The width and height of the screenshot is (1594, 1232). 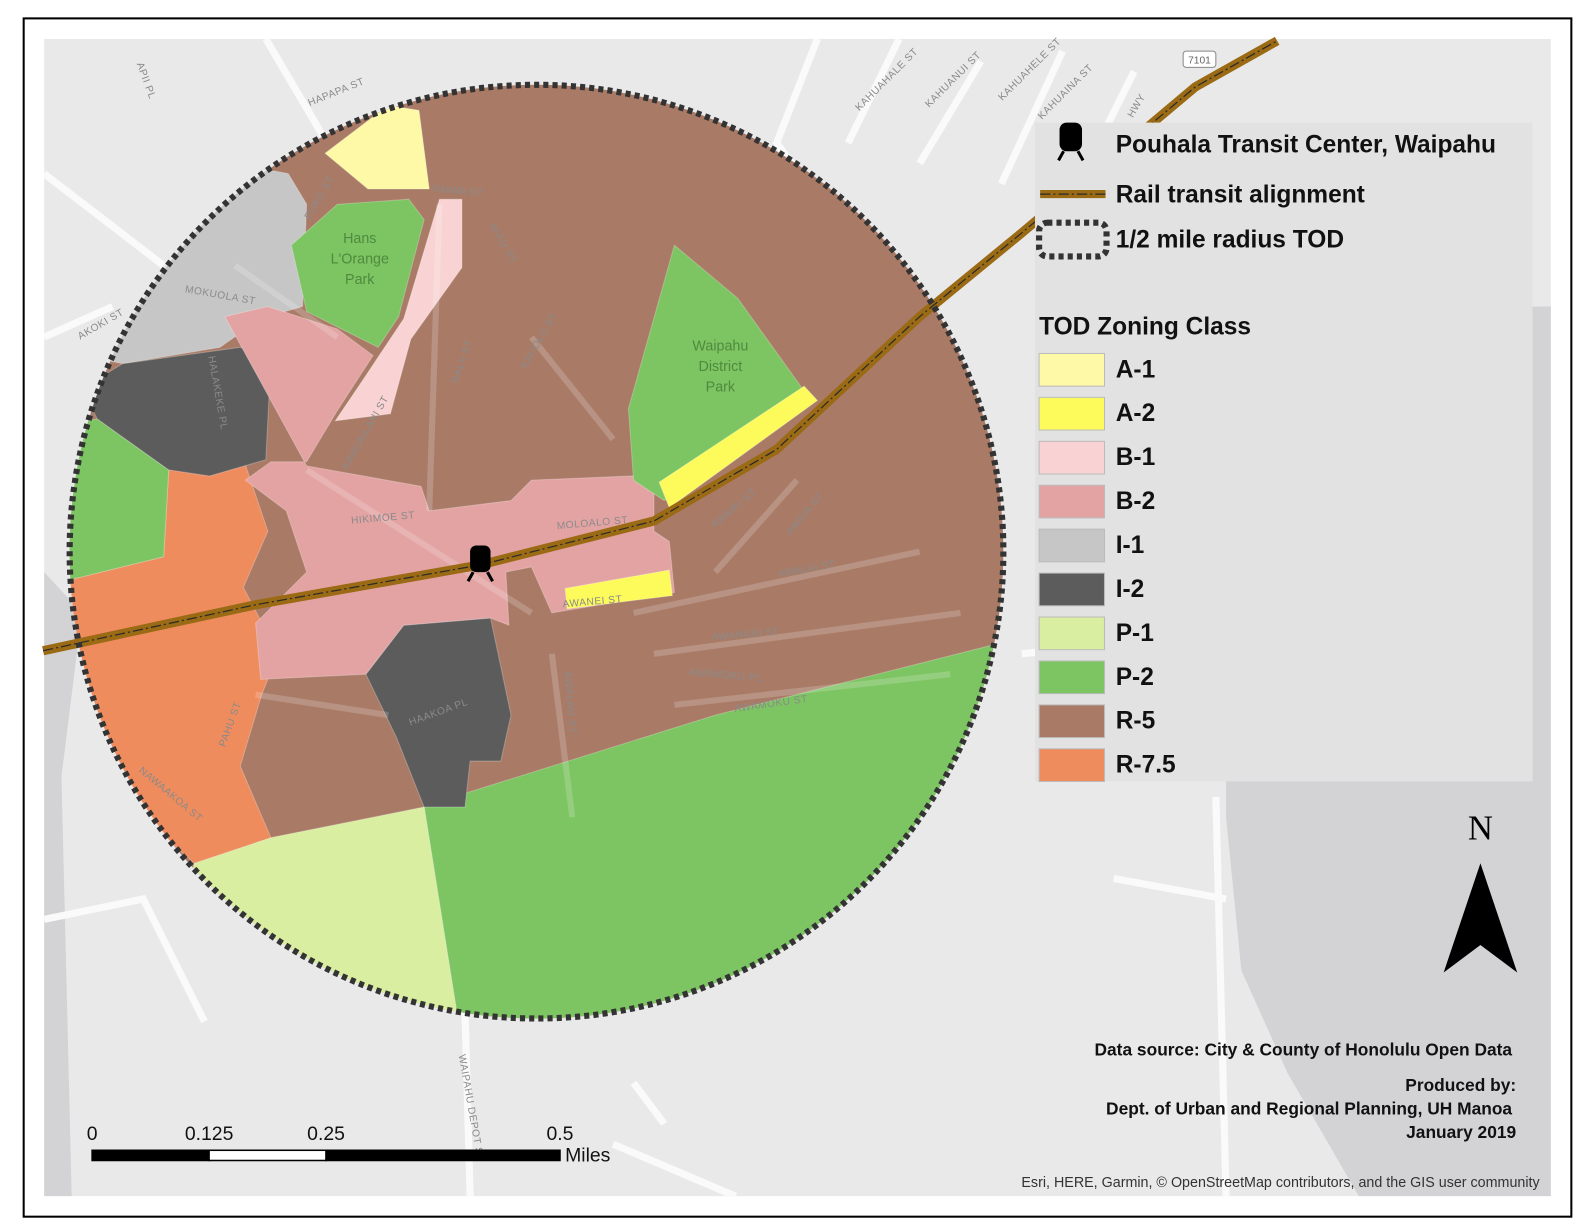 I want to click on legend-rail: Rail transit alignment, so click(x=1240, y=195).